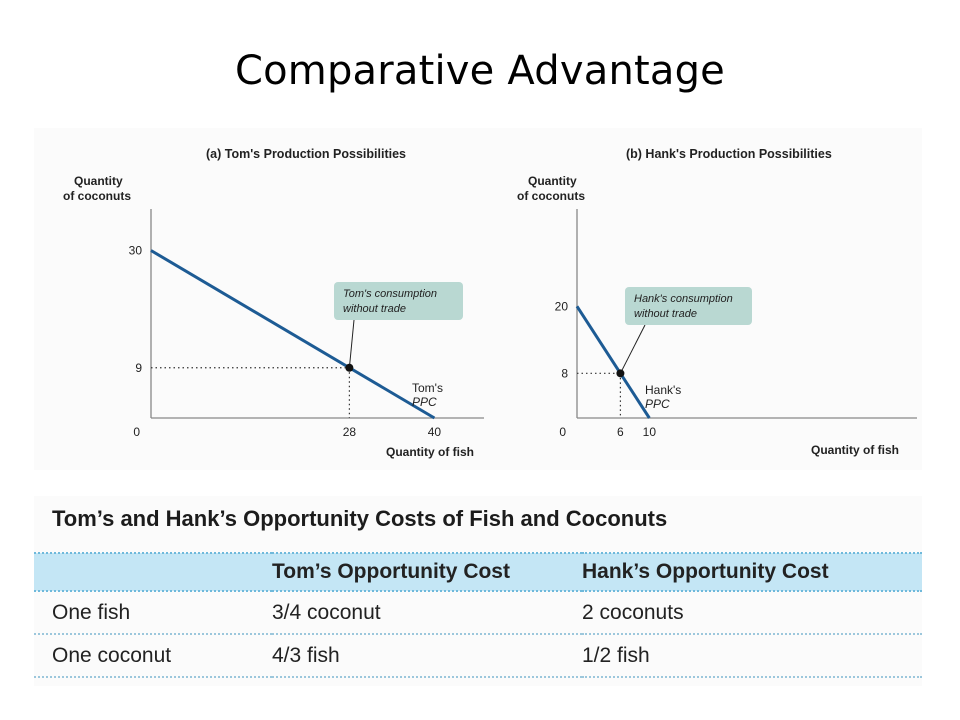  Describe the element at coordinates (663, 390) in the screenshot. I see `ppc-label: Hank's` at that location.